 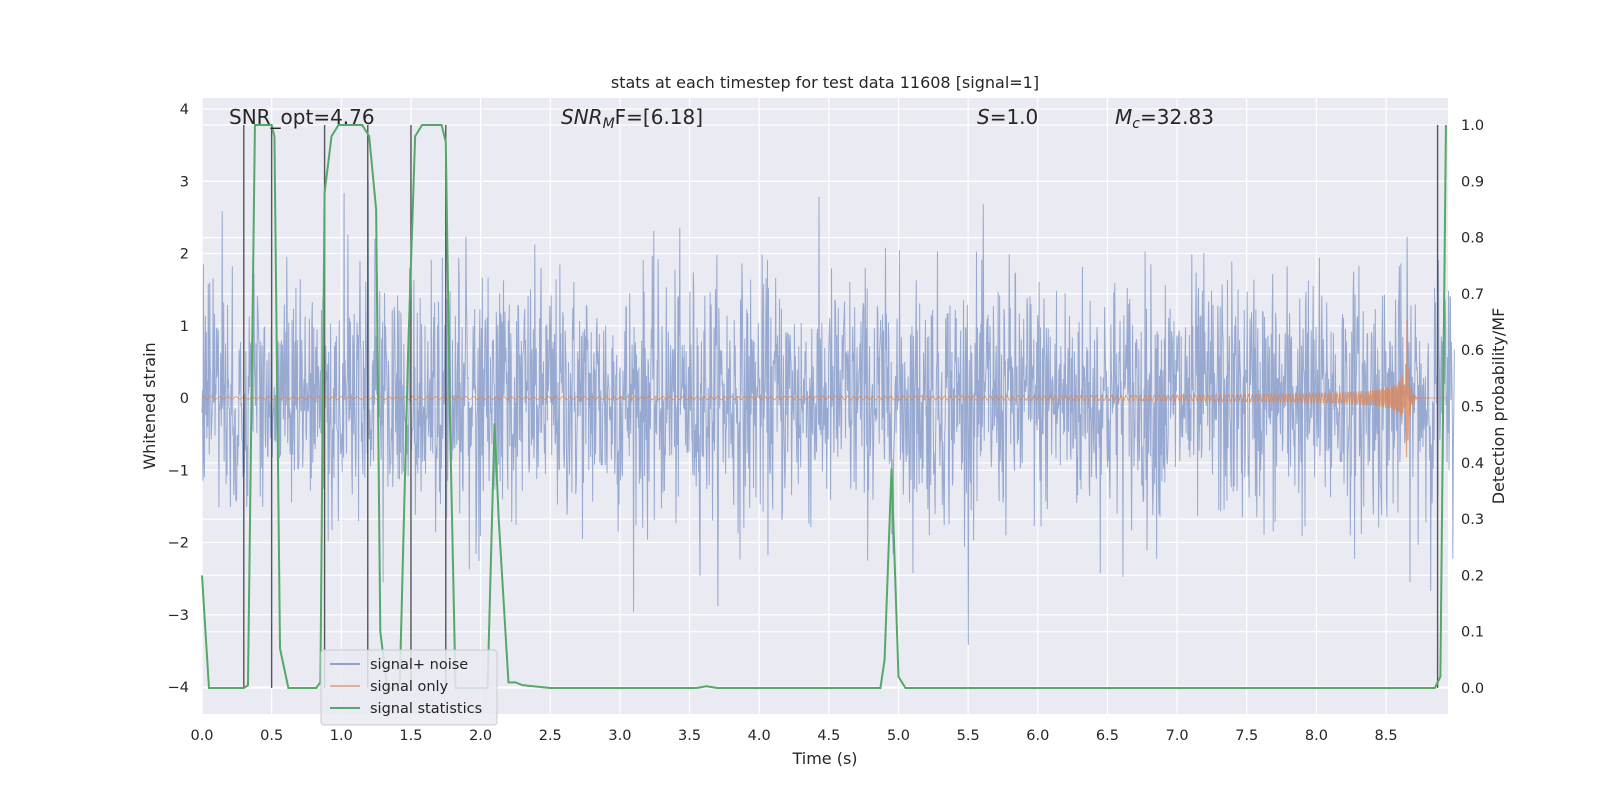 I want to click on legend-label-stats: signal statistics, so click(x=426, y=709).